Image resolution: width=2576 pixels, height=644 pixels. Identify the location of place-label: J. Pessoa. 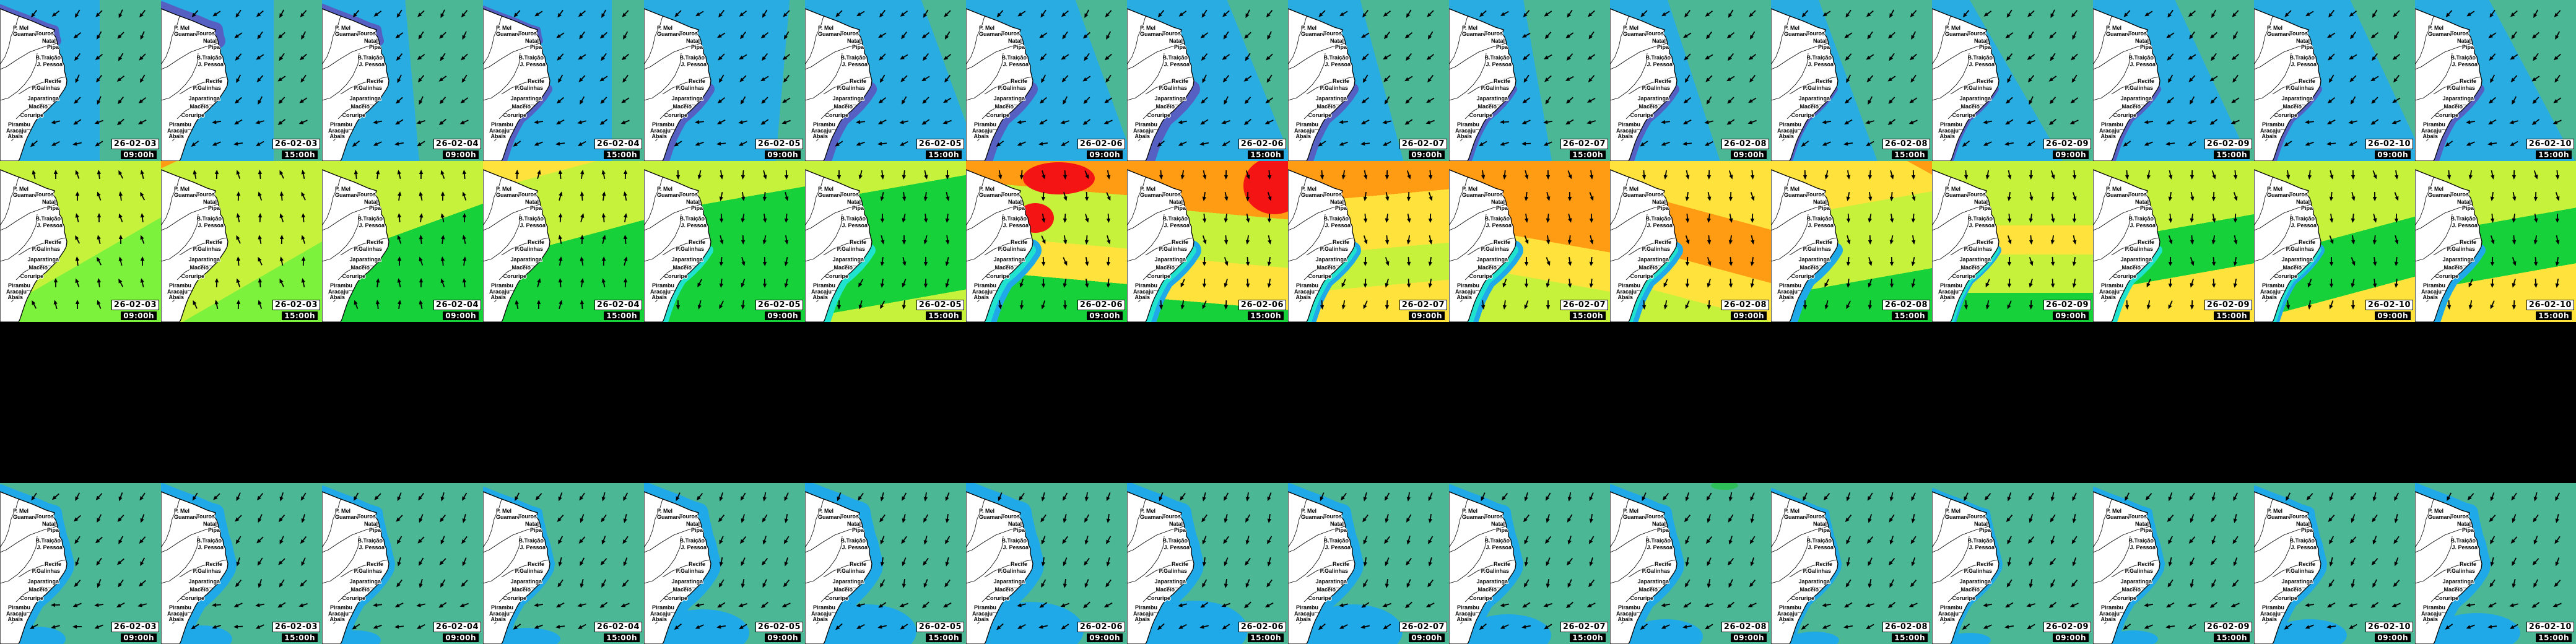
(50, 225).